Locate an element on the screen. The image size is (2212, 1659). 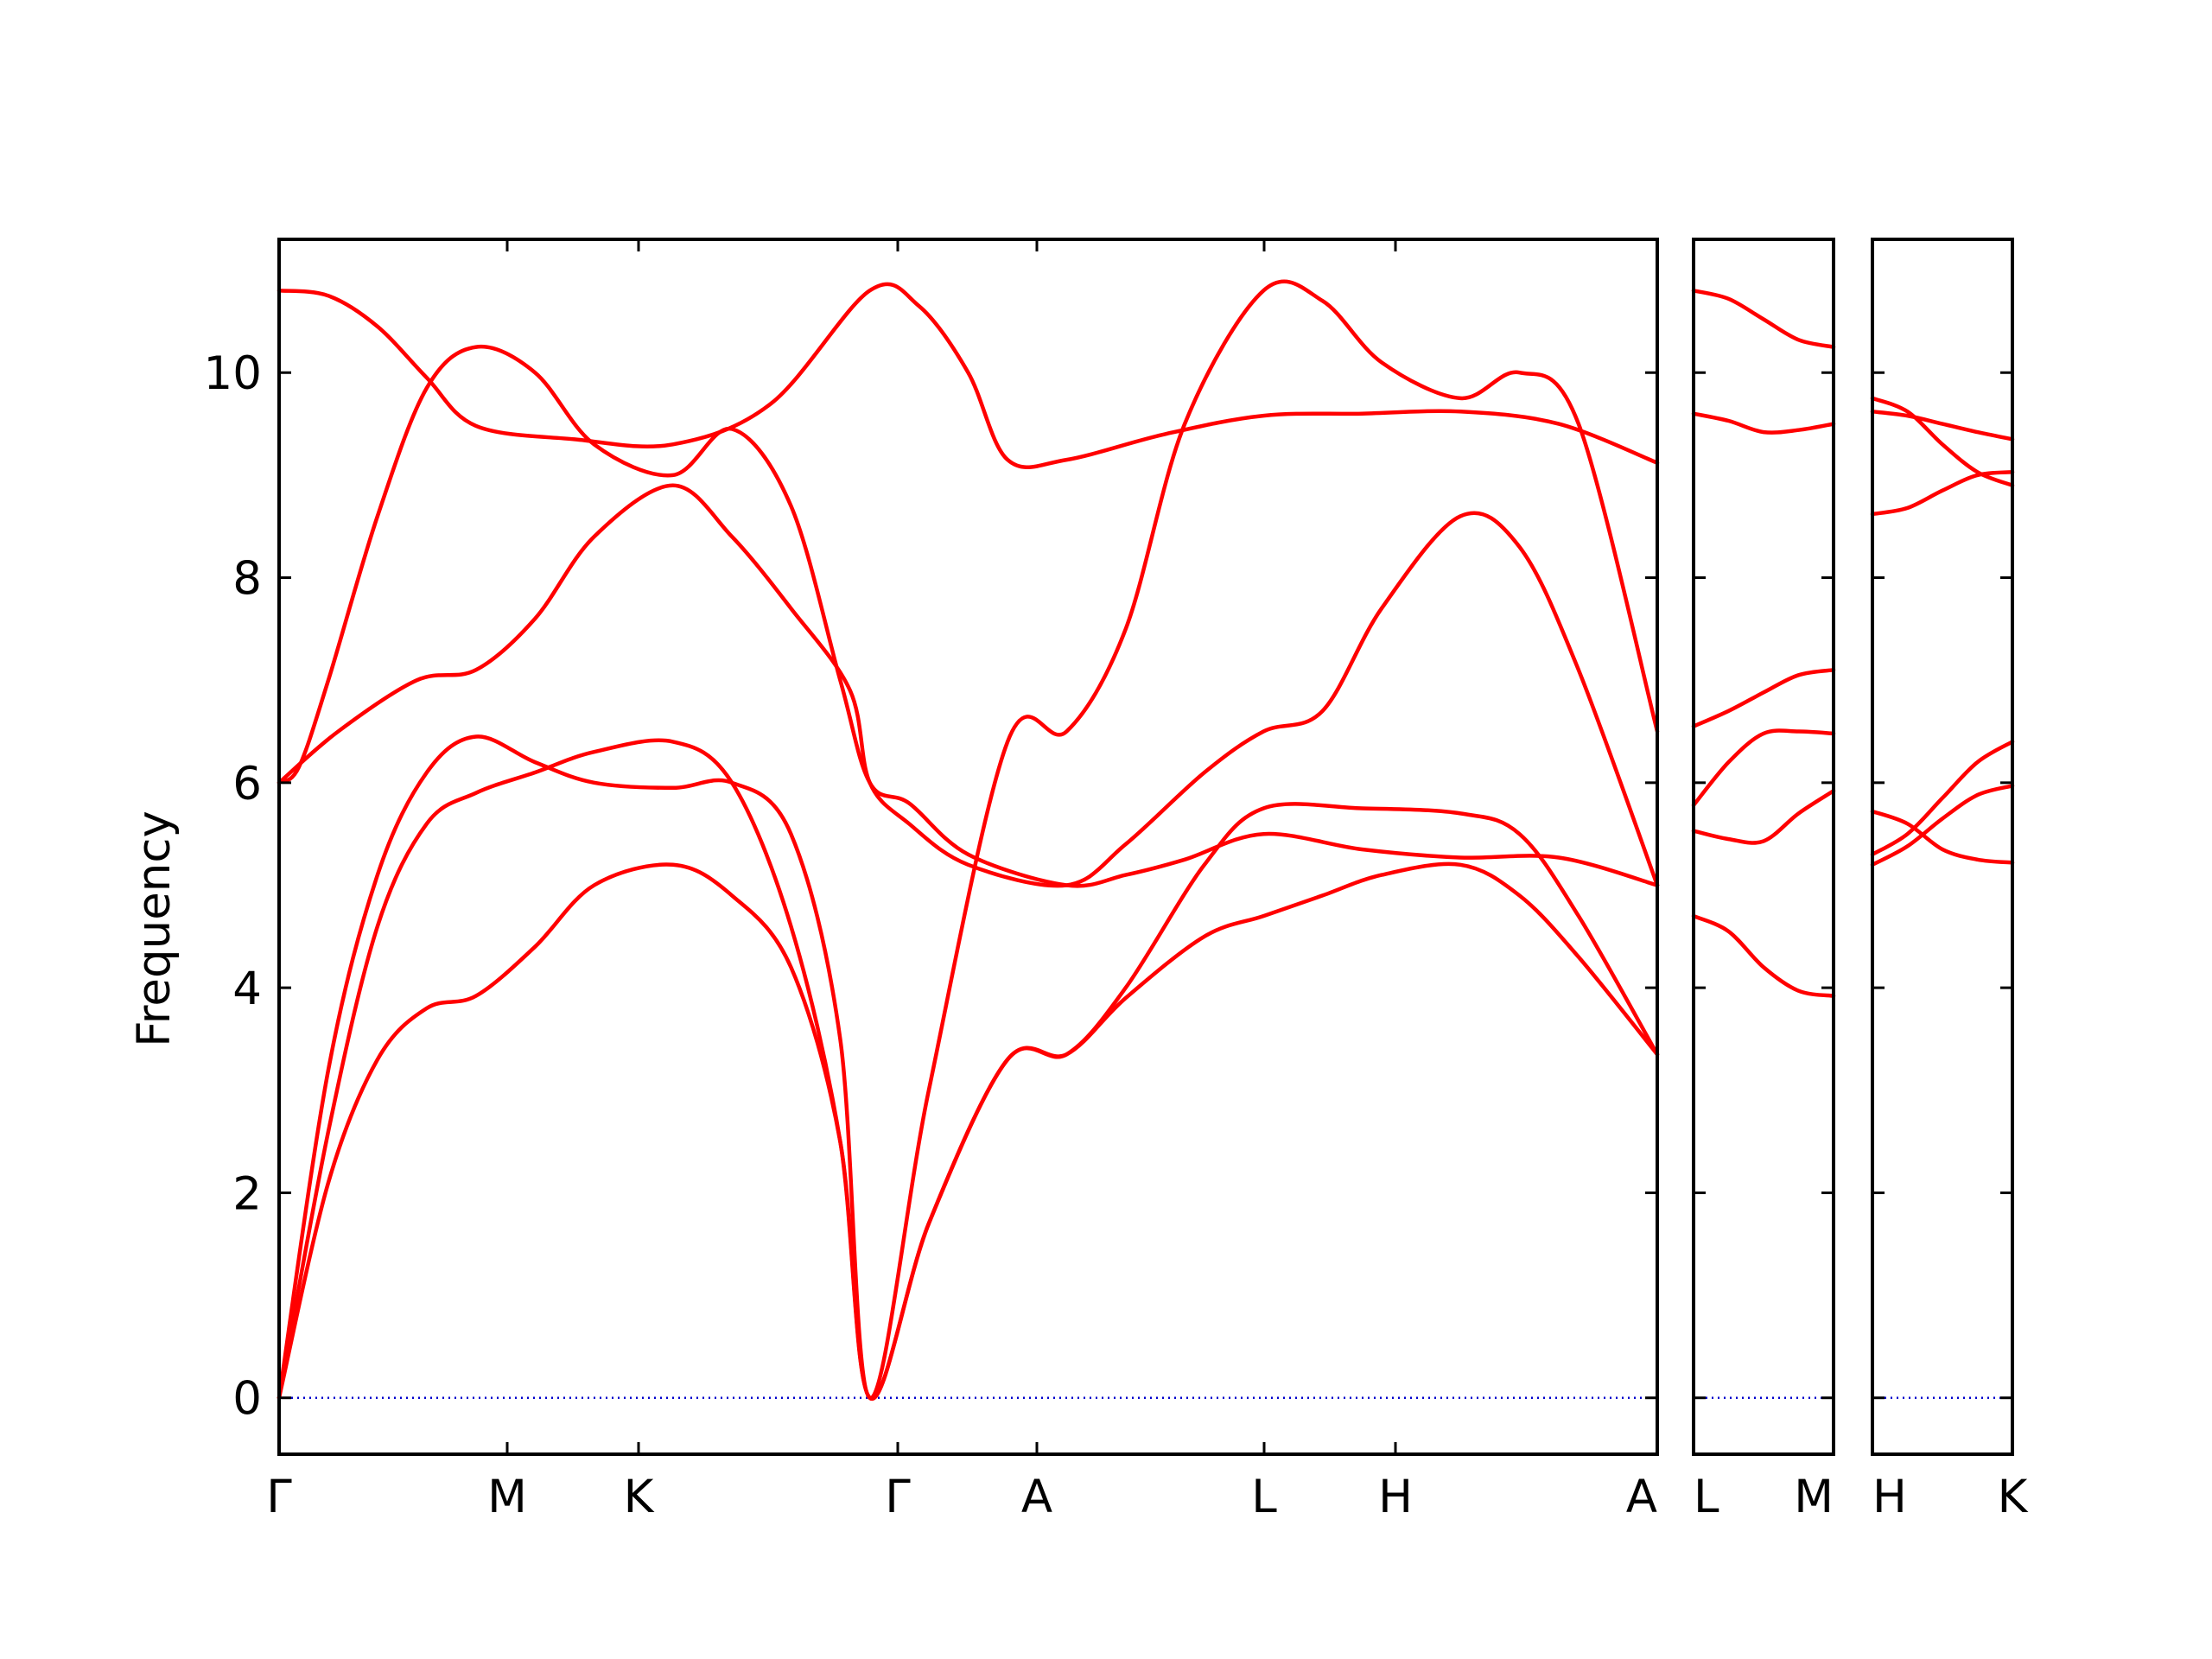
y-tick-label: 0 is located at coordinates (247, 1399).